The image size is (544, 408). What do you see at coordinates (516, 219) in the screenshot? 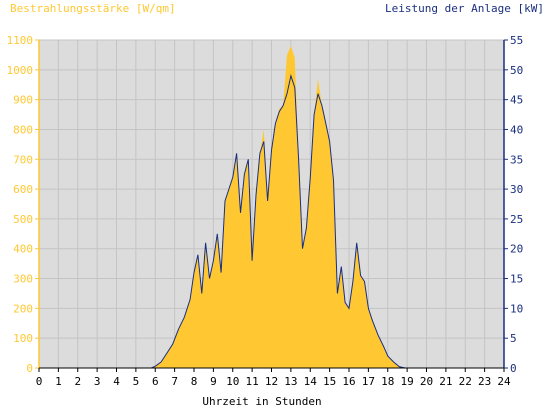
I see `right-tick-label: 25` at bounding box center [516, 219].